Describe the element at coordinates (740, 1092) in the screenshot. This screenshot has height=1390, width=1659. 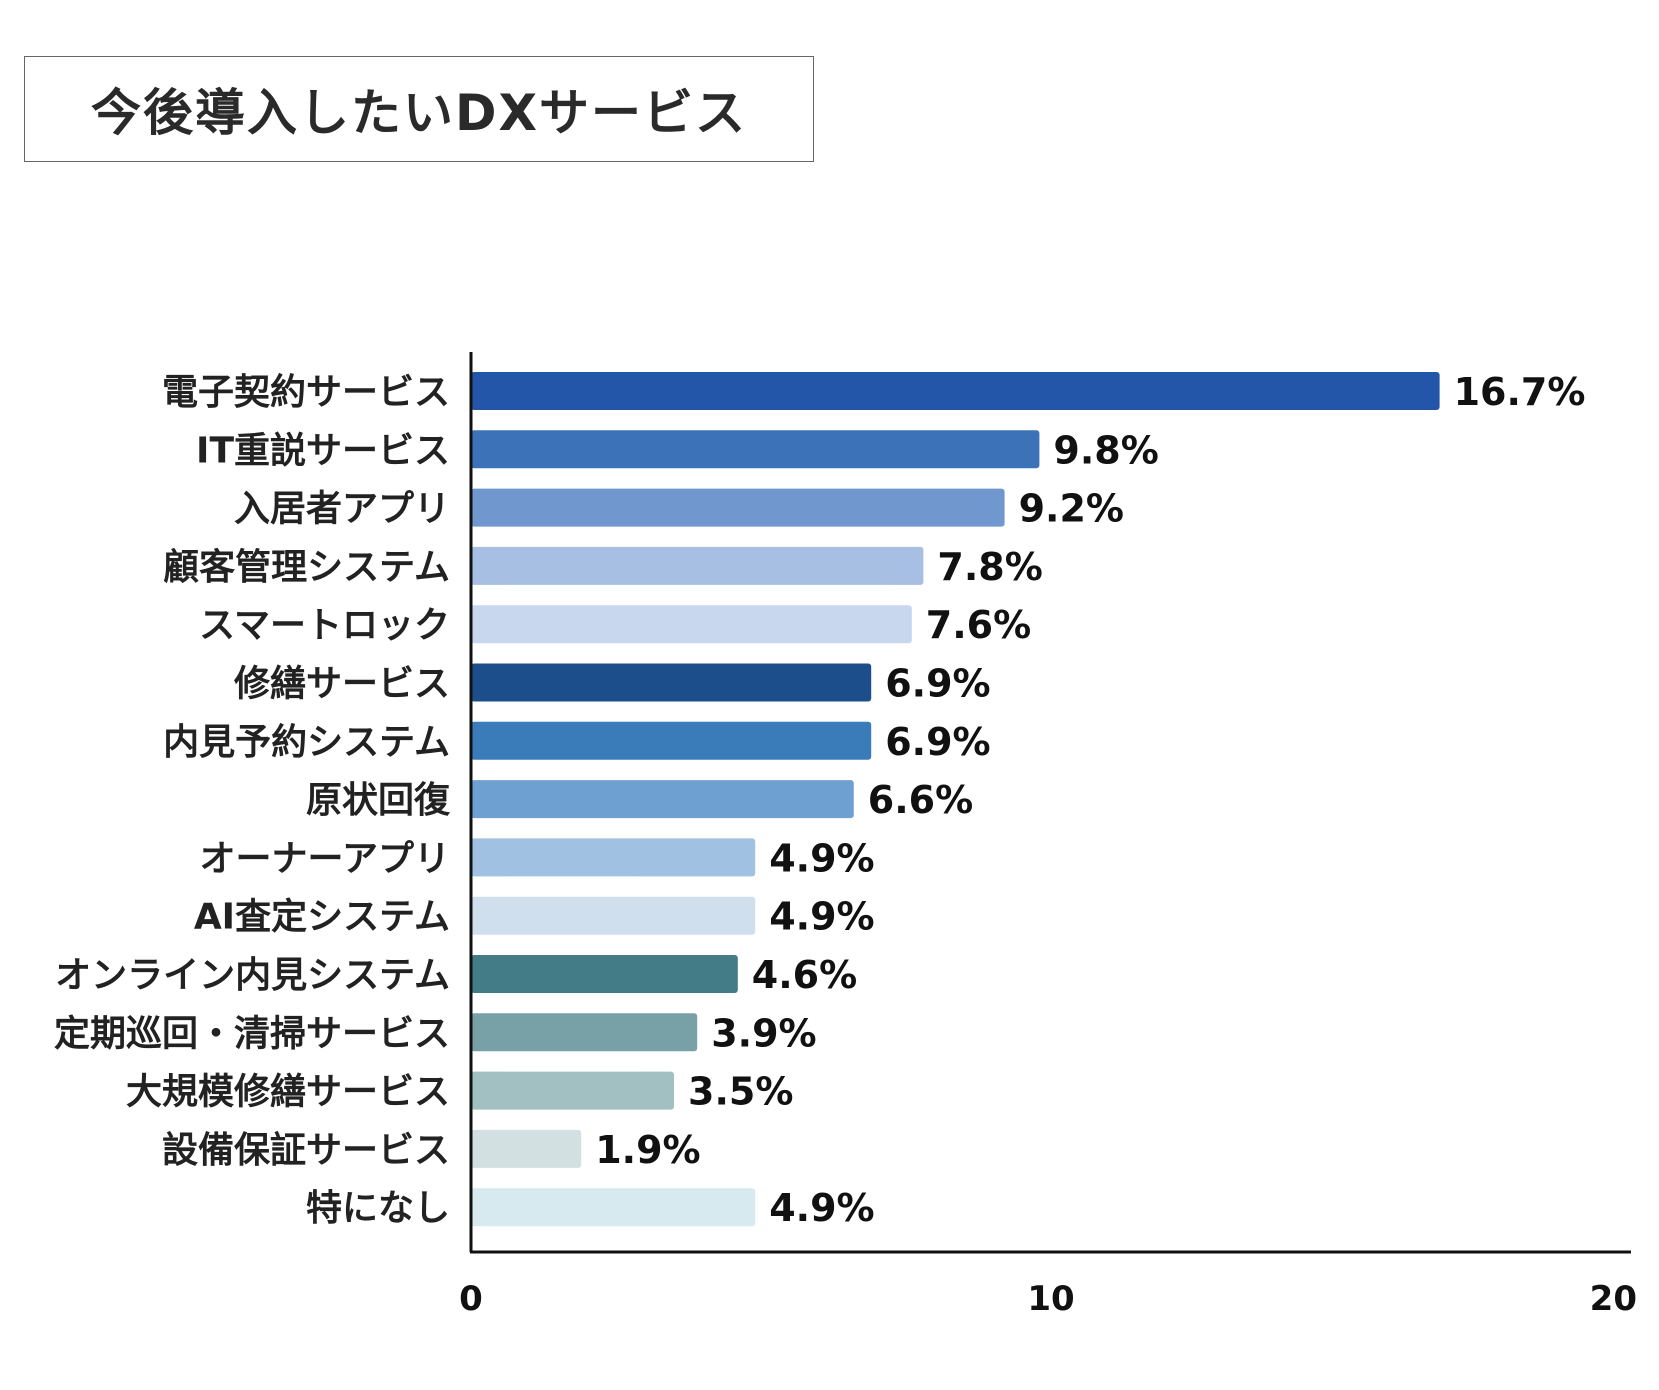
I see `value-label: 3.5%` at that location.